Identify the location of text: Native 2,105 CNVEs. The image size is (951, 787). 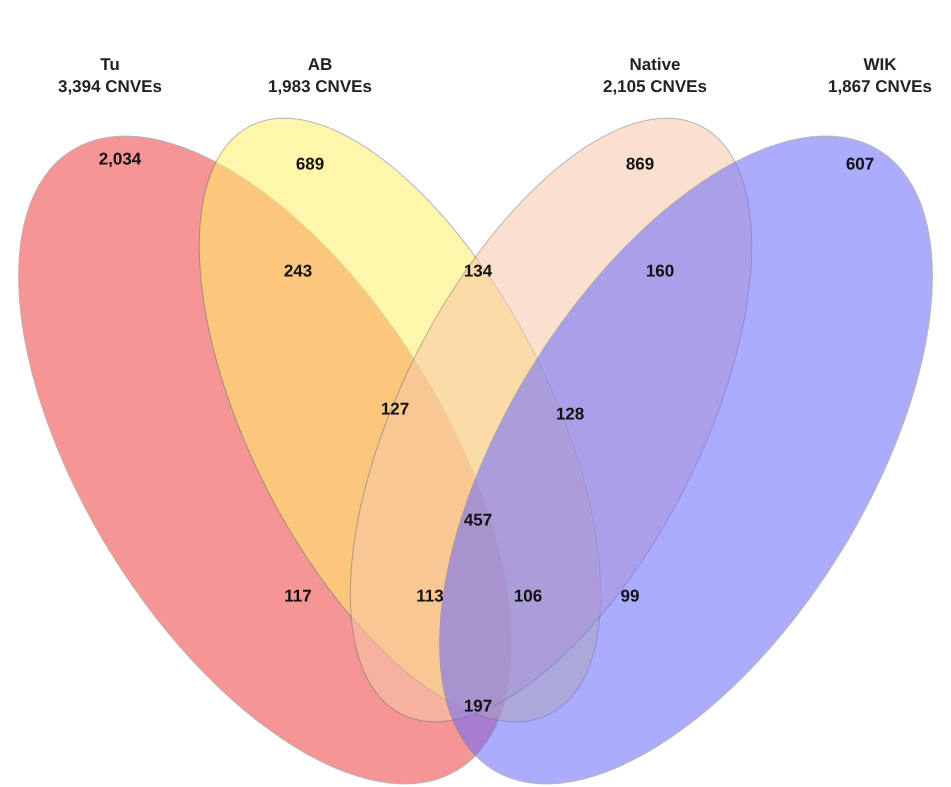
(655, 75).